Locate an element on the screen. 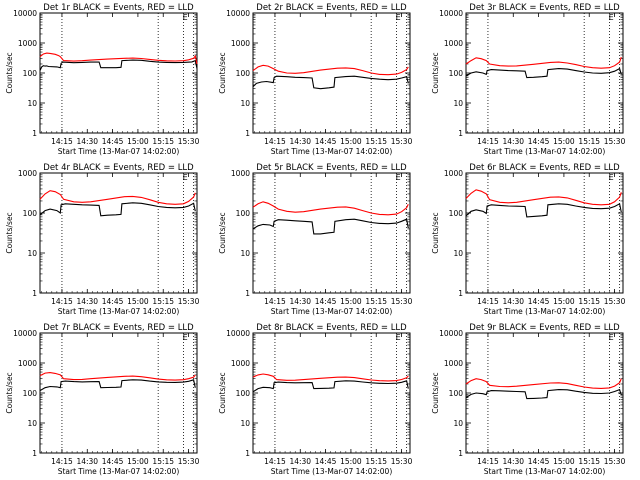  panel-title: Det 7r BLACK = Events, RED = LLD is located at coordinates (118, 328).